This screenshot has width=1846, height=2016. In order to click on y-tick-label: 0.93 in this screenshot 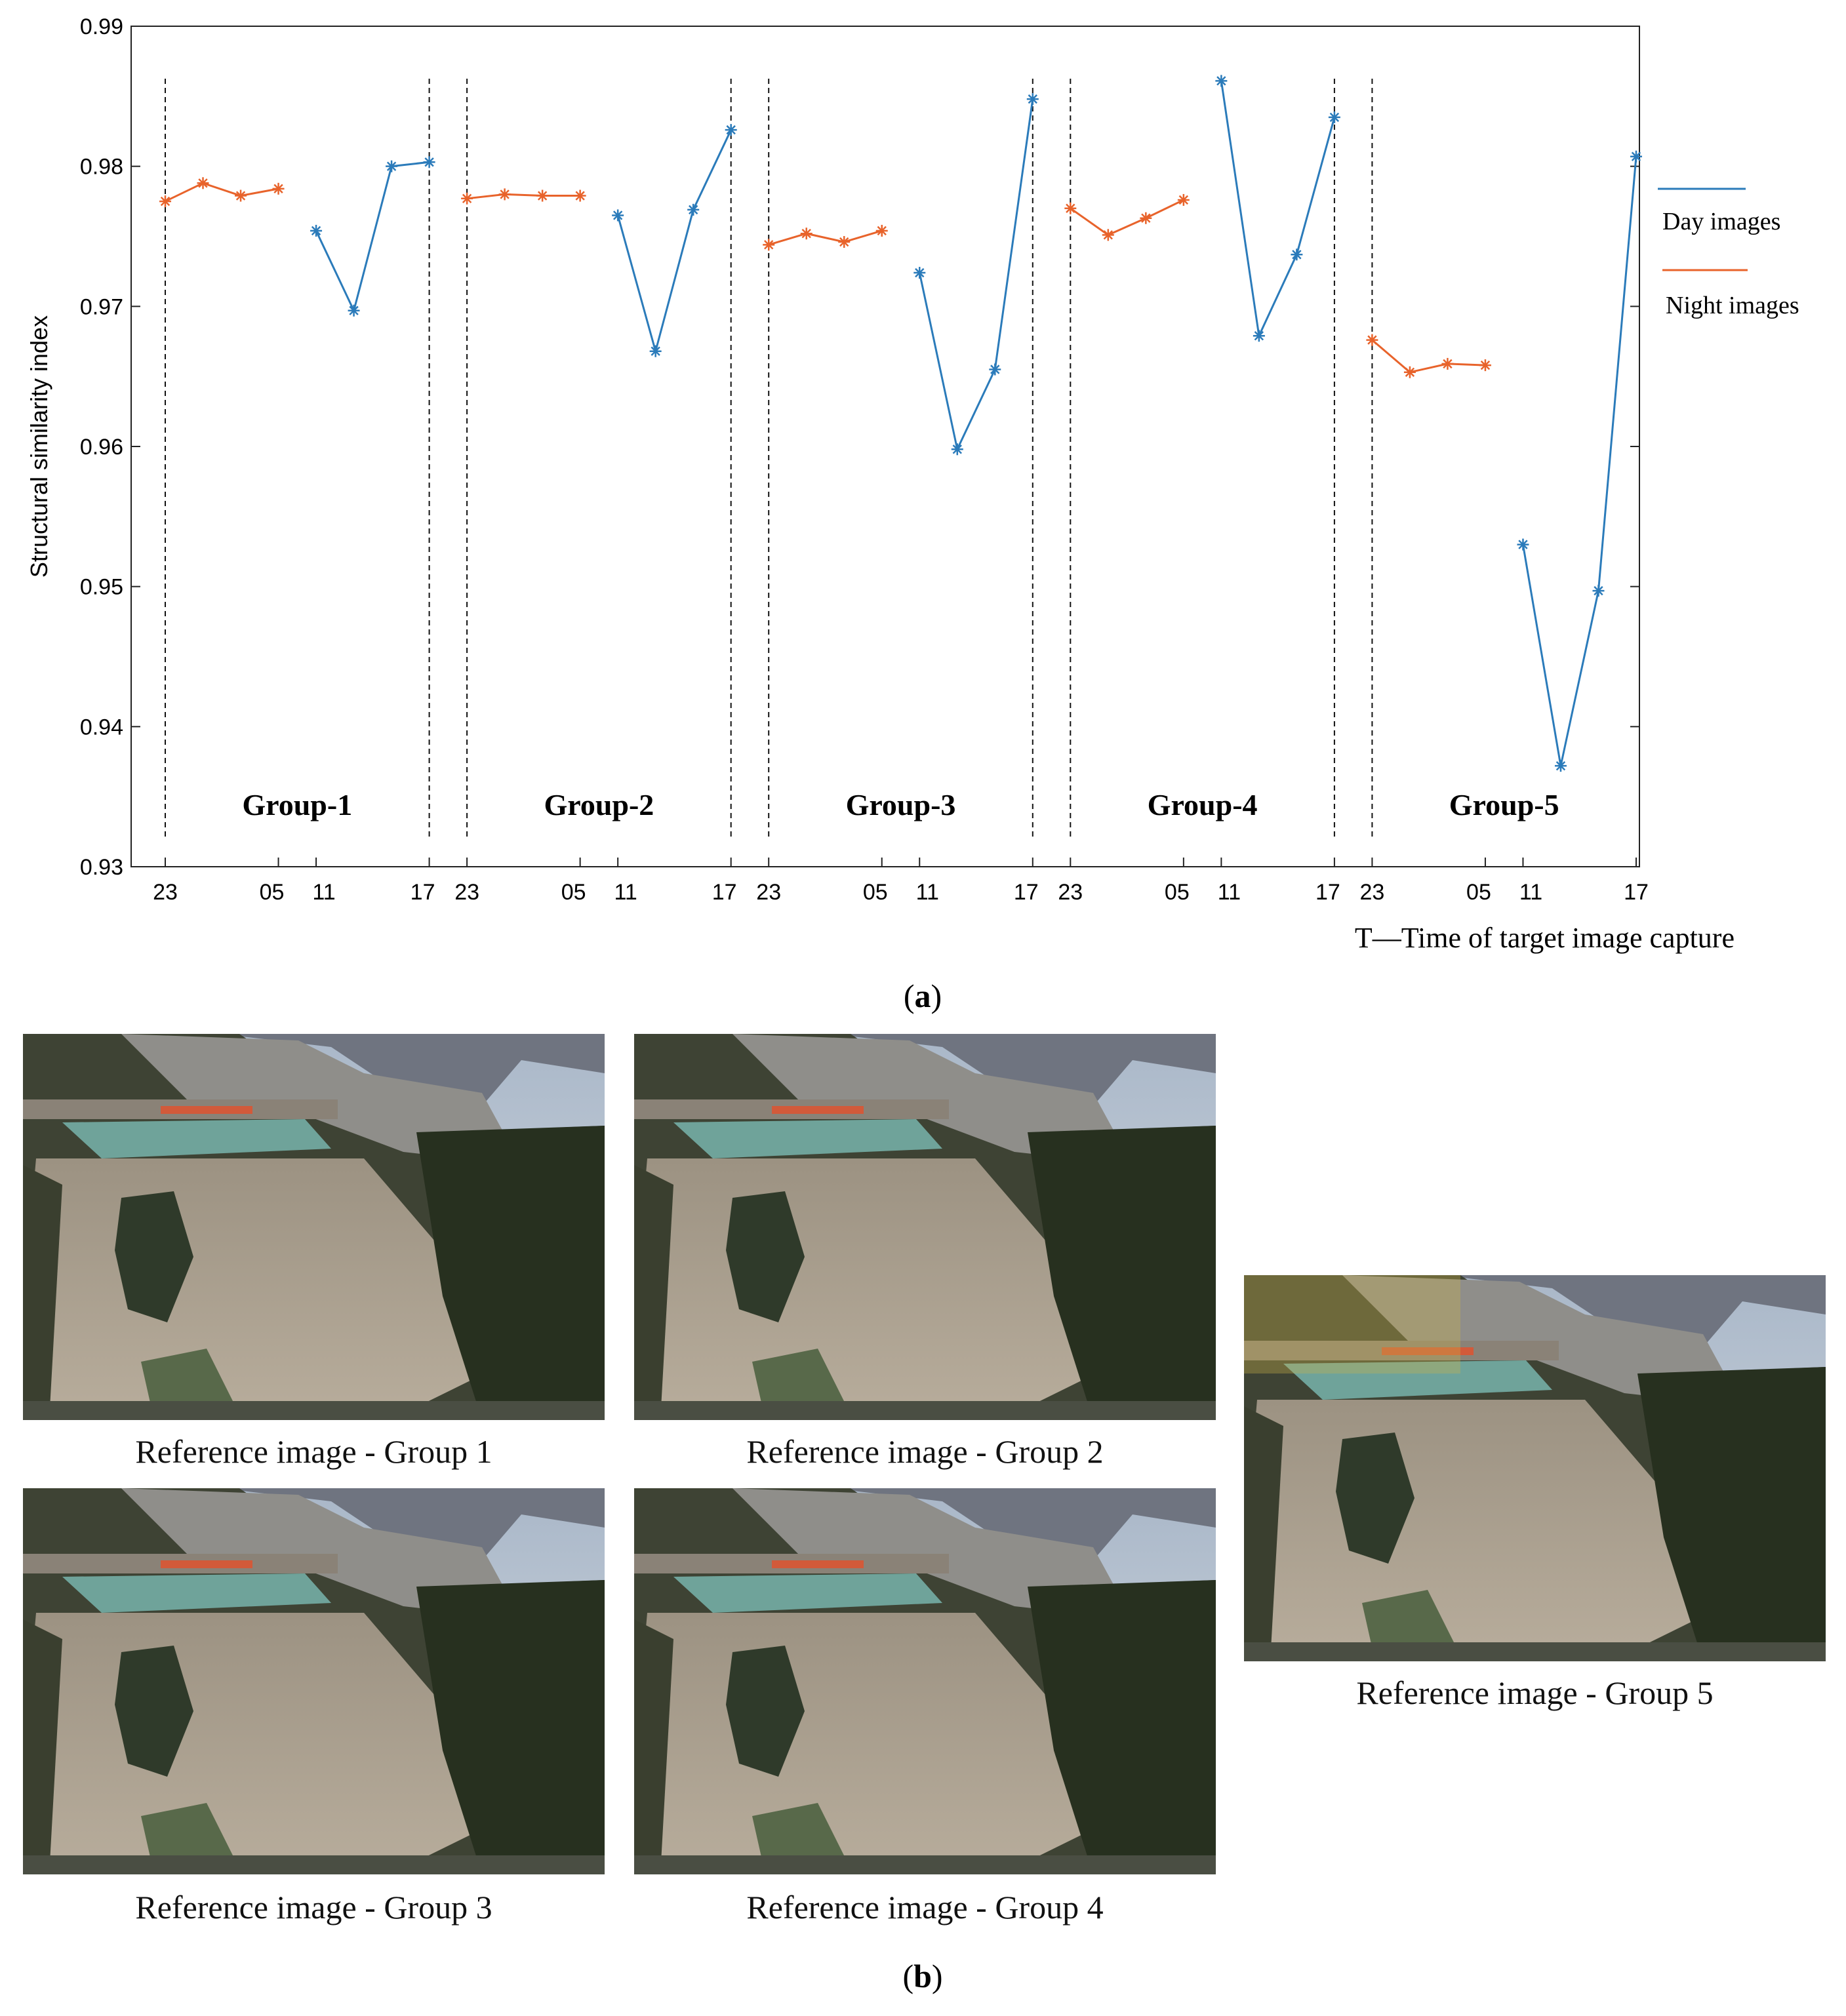, I will do `click(102, 868)`.